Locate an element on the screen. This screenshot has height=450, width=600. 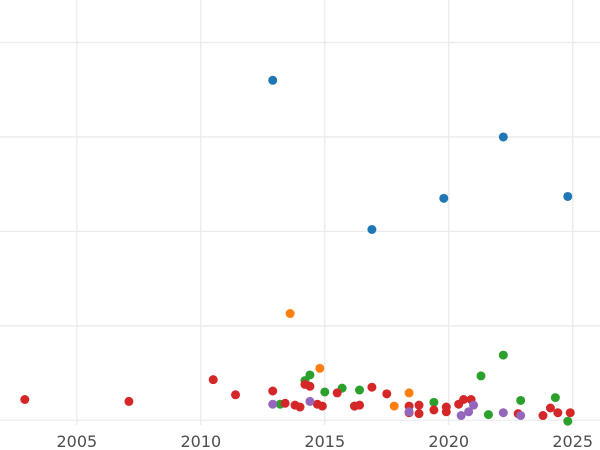
x-tick-label: 2005 is located at coordinates (77, 441).